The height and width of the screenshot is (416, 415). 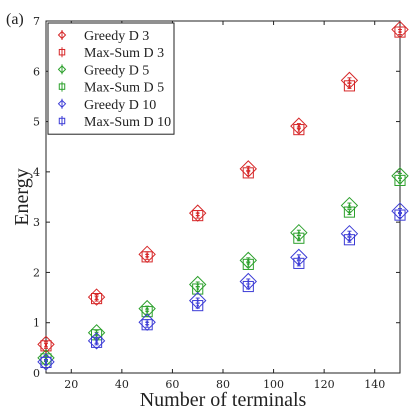 What do you see at coordinates (324, 384) in the screenshot?
I see `x-tick-label: 120` at bounding box center [324, 384].